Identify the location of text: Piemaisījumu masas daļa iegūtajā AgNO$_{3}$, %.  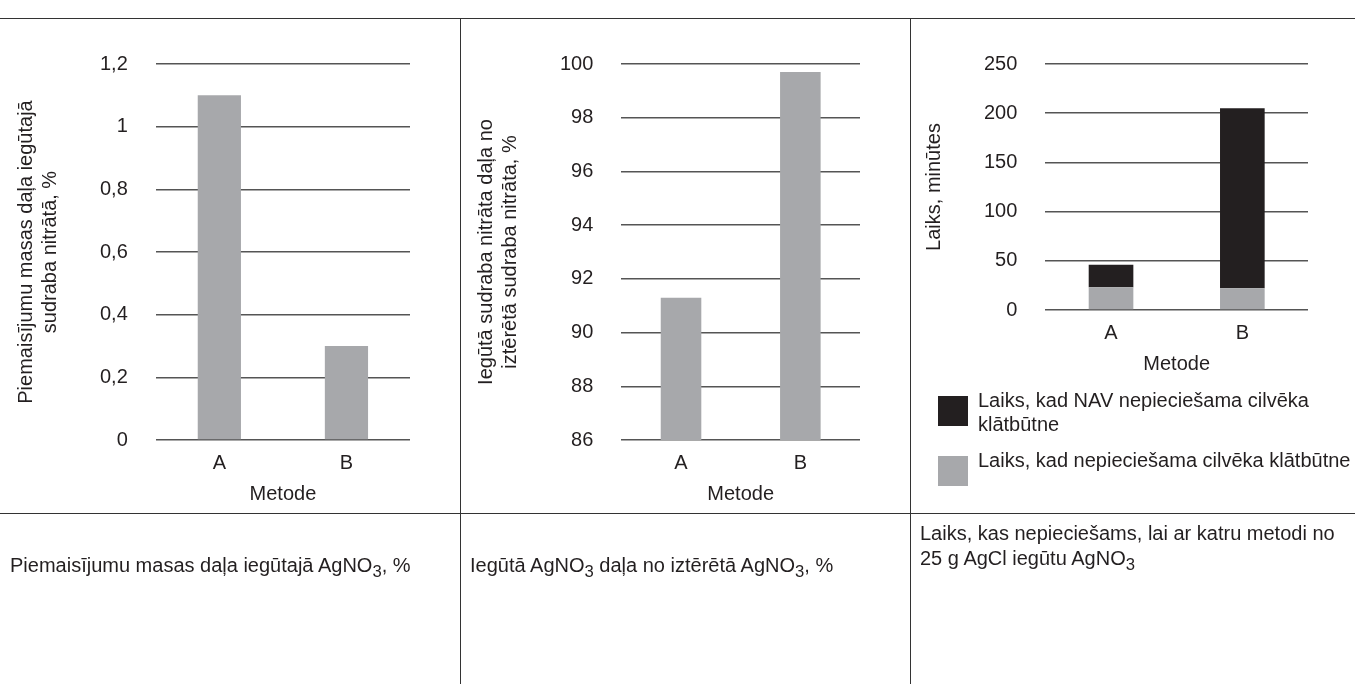
(211, 568).